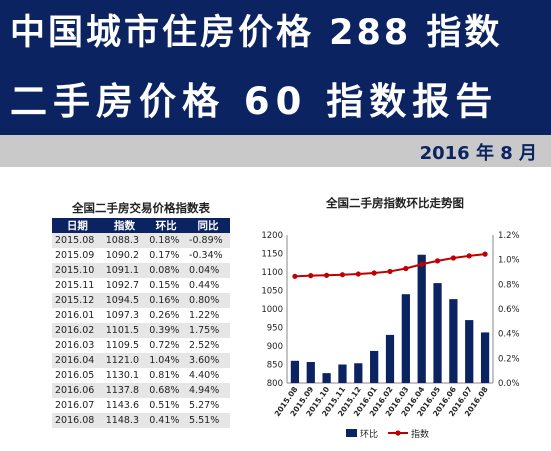  What do you see at coordinates (77, 255) in the screenshot?
I see `cell-date: 2015.09` at bounding box center [77, 255].